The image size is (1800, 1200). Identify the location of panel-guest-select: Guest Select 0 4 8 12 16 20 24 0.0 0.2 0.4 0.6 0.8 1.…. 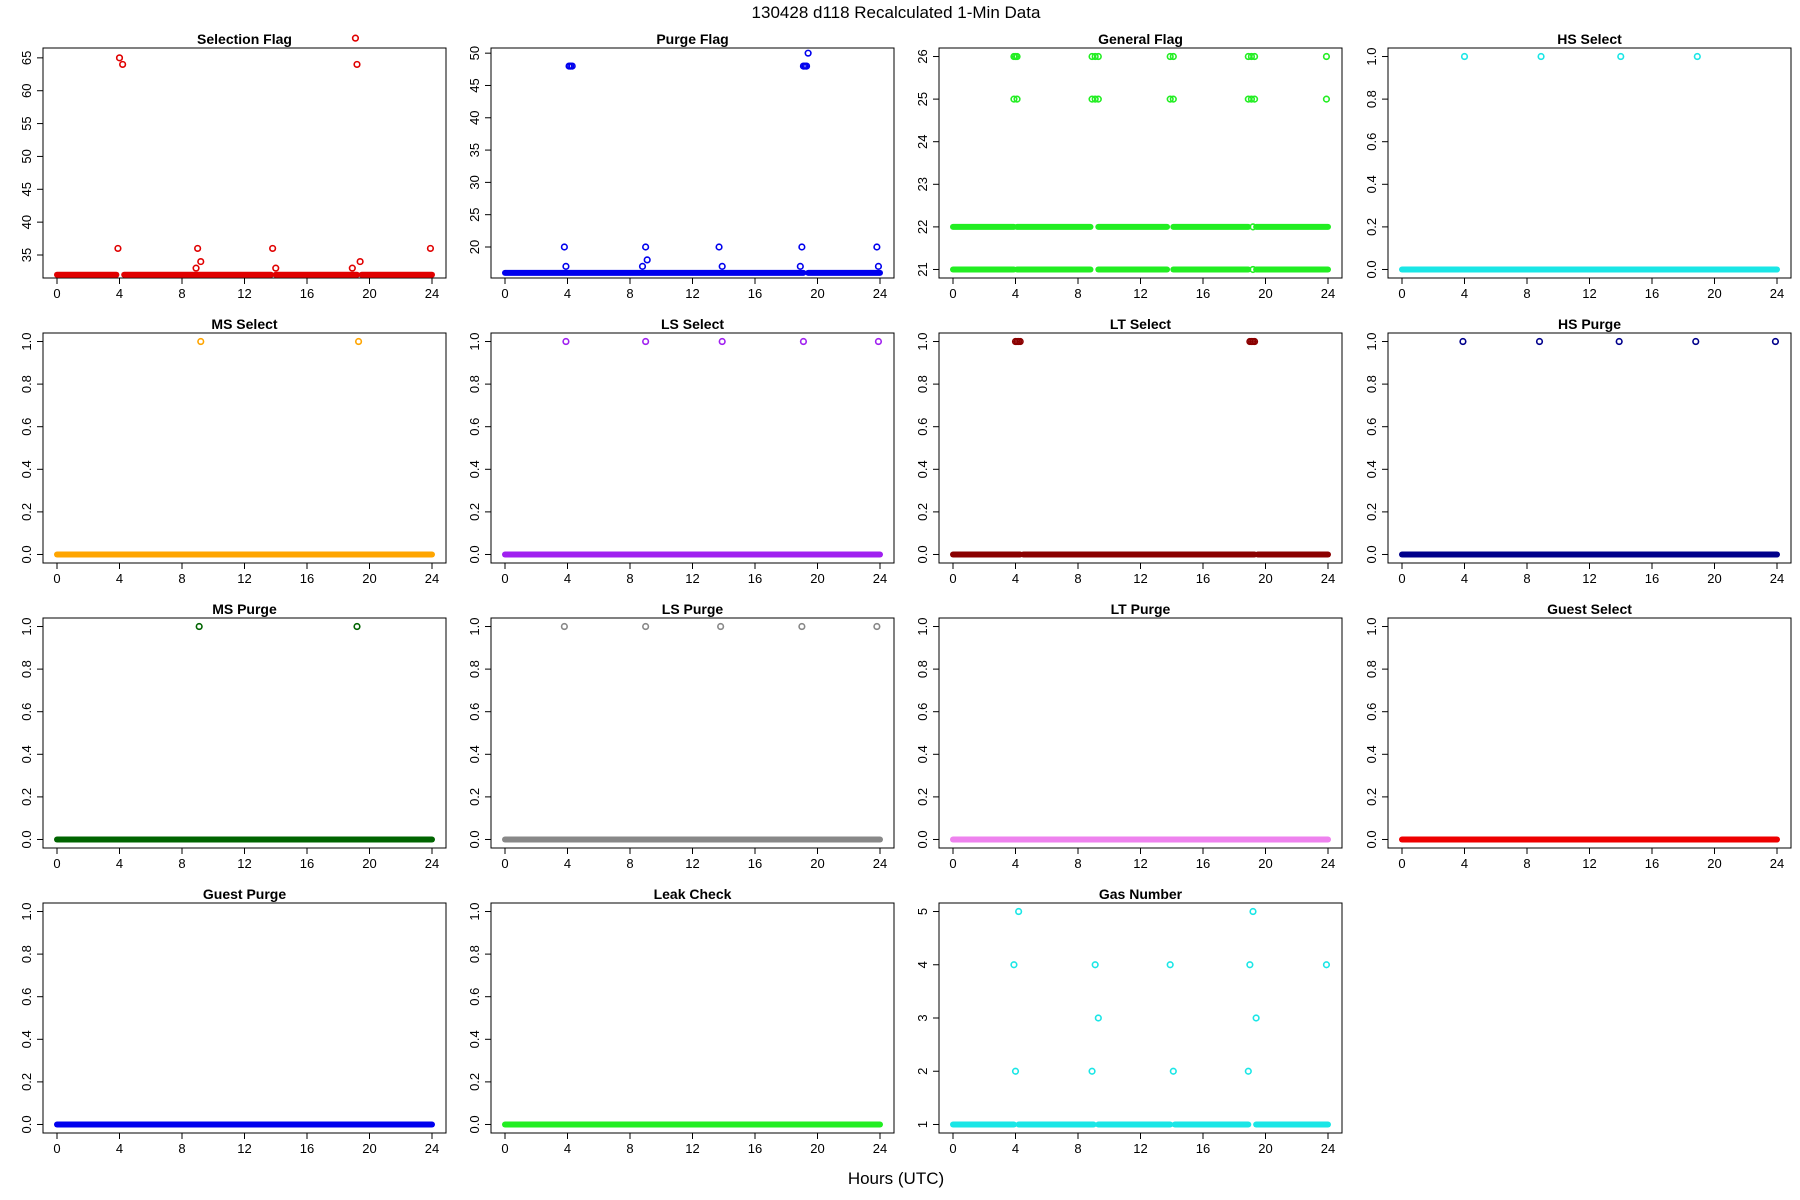
(1578, 736).